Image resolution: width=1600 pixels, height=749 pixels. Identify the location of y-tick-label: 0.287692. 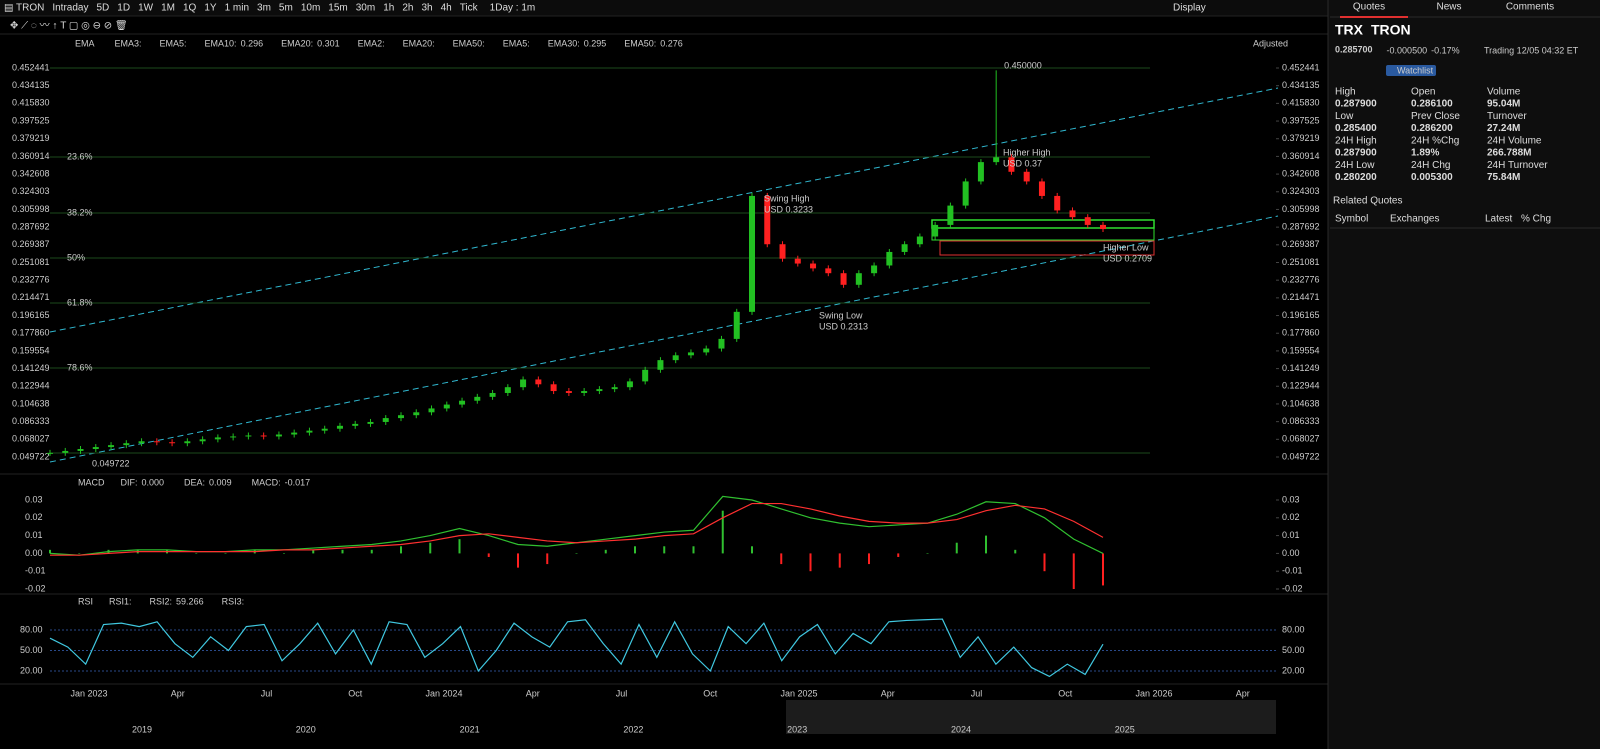
(31, 227).